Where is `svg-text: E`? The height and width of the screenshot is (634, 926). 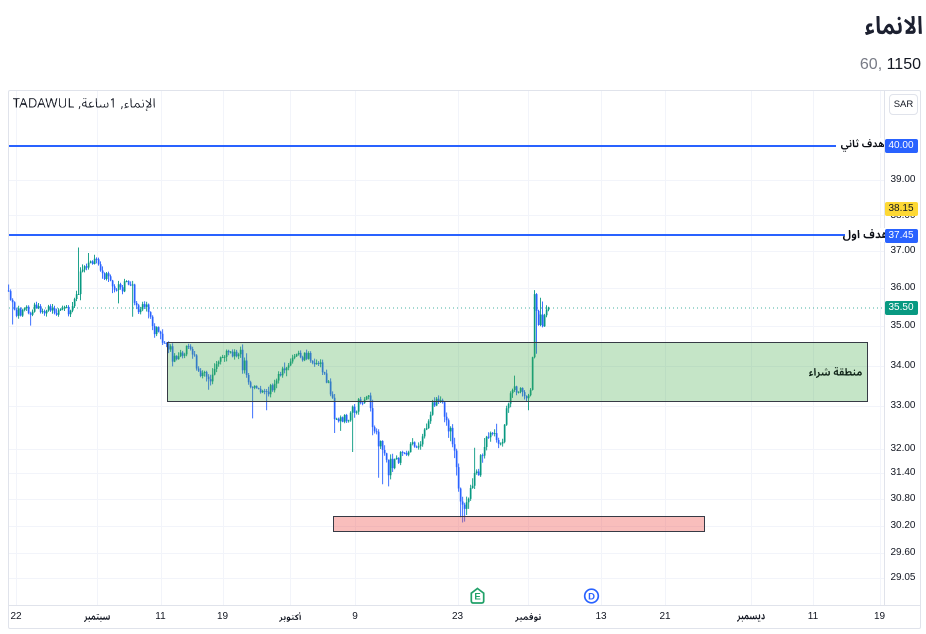 svg-text: E is located at coordinates (477, 597).